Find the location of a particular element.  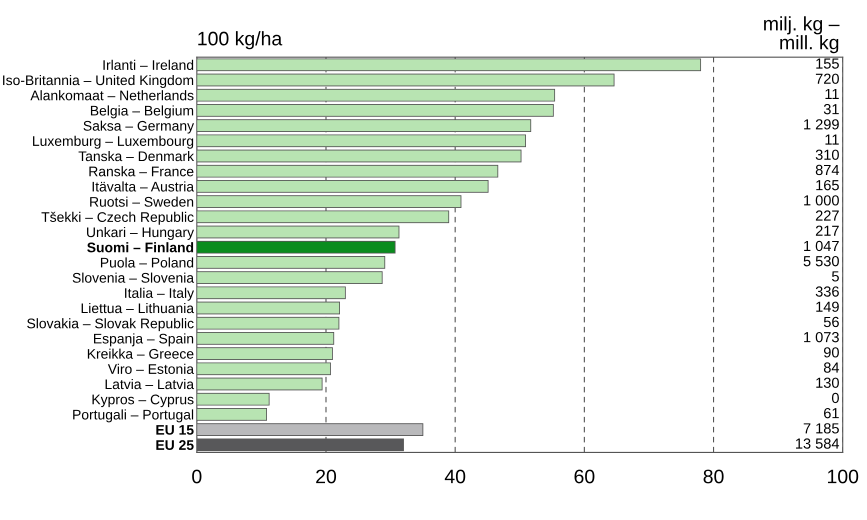

y-tick-label: Kypros – Cyprus is located at coordinates (143, 401).